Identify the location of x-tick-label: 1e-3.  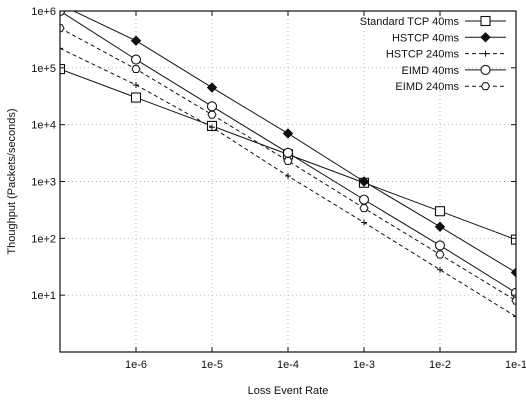
(364, 365).